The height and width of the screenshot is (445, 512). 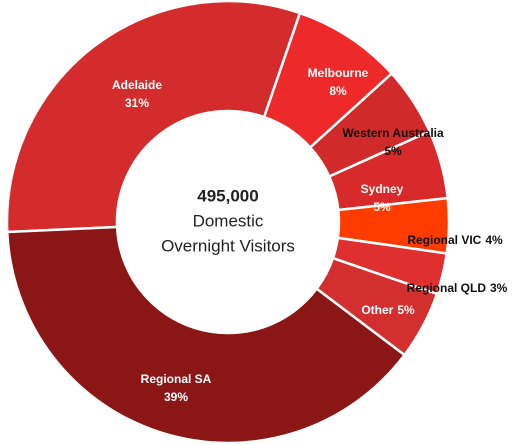 I want to click on slice-value: 39%, so click(x=176, y=397).